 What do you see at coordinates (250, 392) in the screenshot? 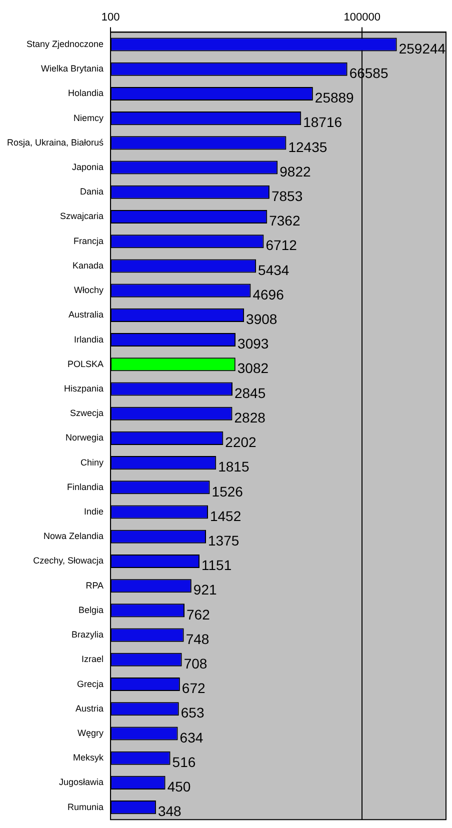
I see `data-label: 2845` at bounding box center [250, 392].